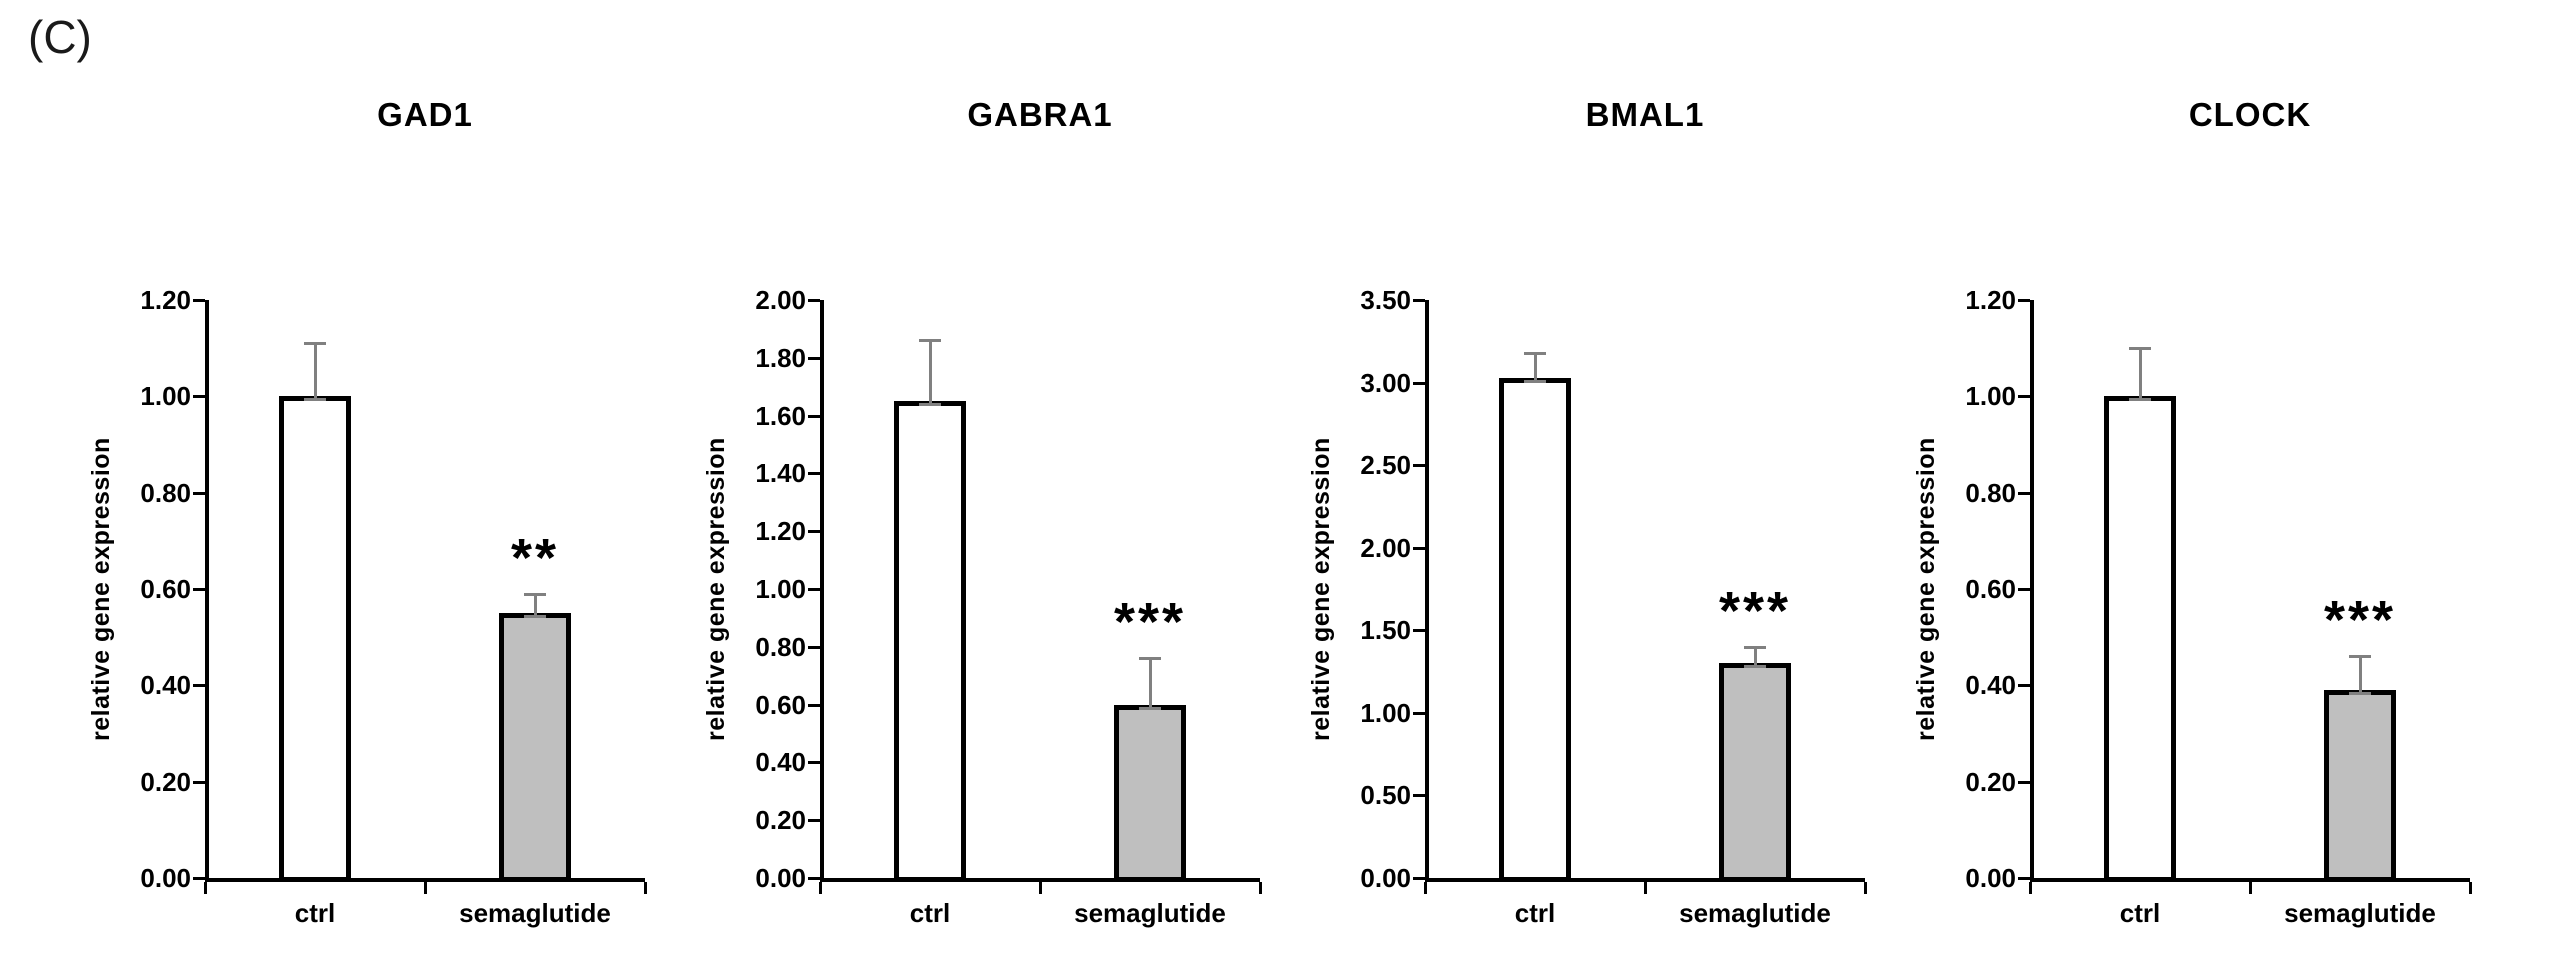 The image size is (2560, 964). I want to click on y-tick-label: 3.00, so click(1385, 382).